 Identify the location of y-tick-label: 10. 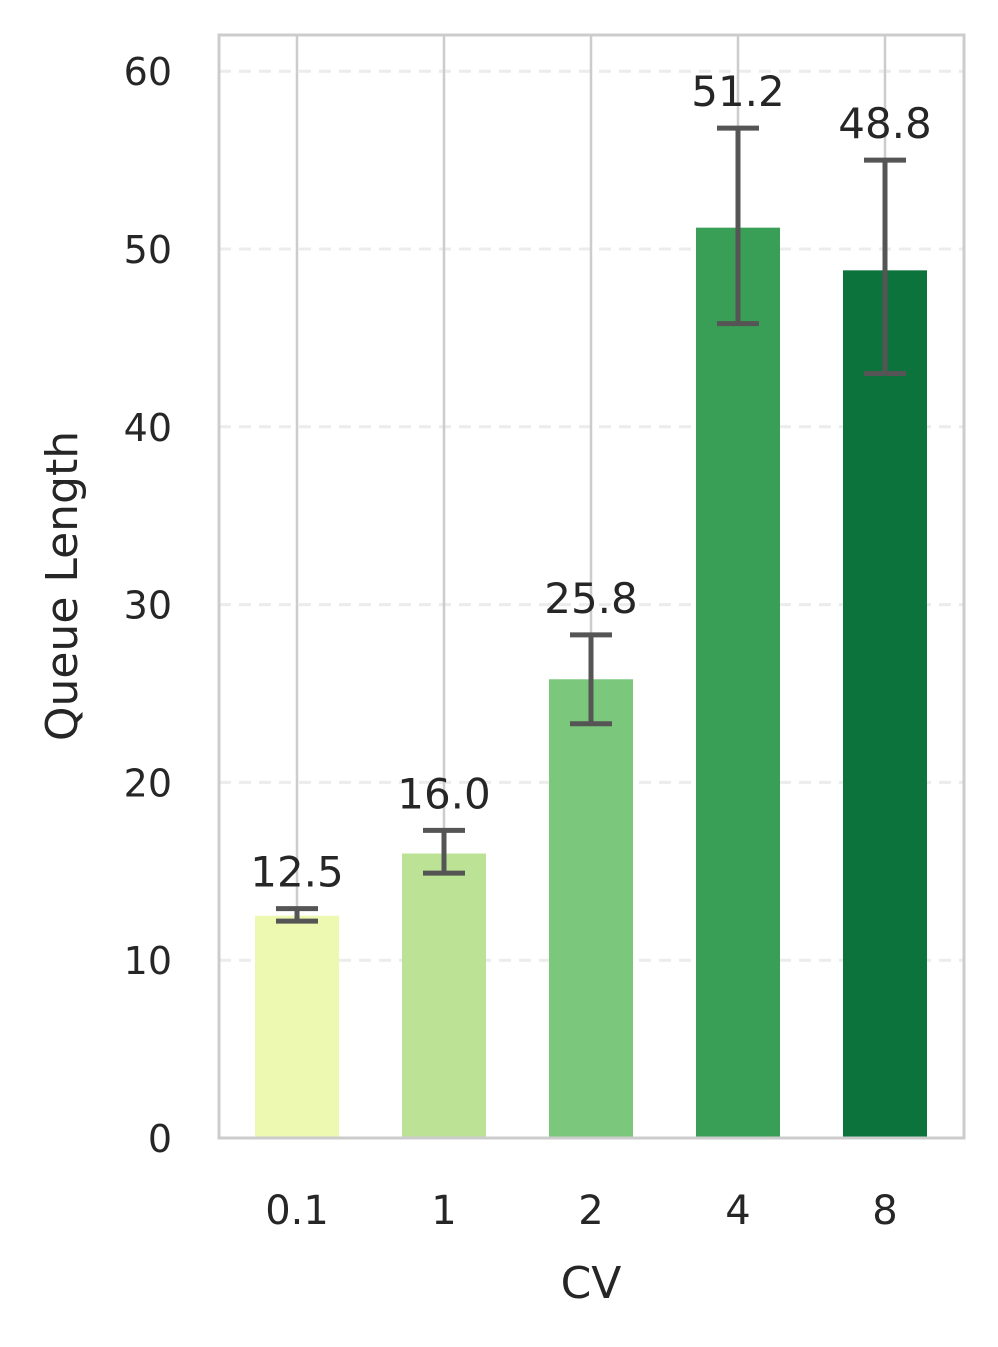
(148, 961).